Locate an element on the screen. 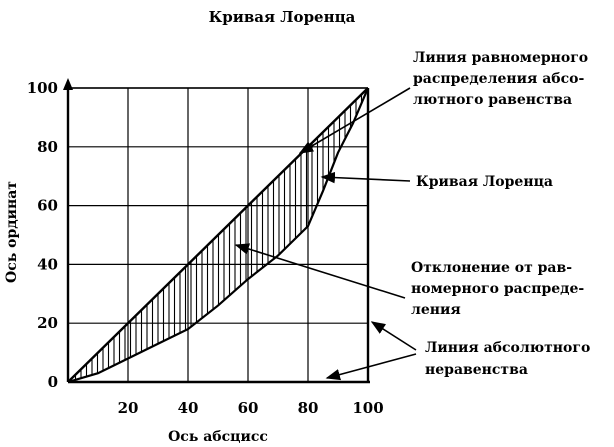 The width and height of the screenshot is (614, 447). x-axis-label: Ось абсцисс is located at coordinates (218, 437).